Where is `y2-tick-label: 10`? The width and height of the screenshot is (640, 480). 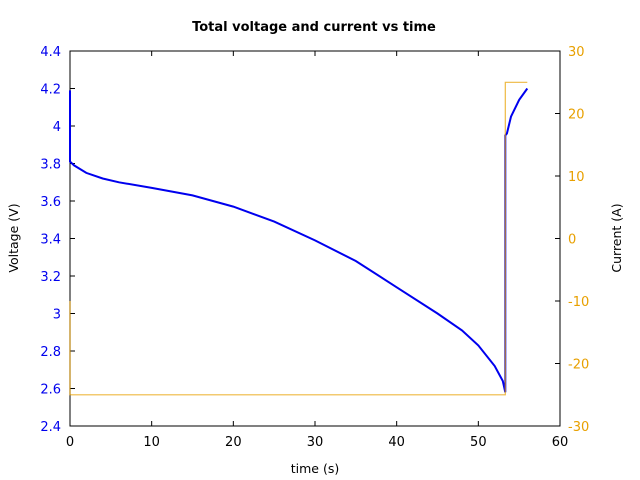
y2-tick-label: 10 is located at coordinates (576, 177).